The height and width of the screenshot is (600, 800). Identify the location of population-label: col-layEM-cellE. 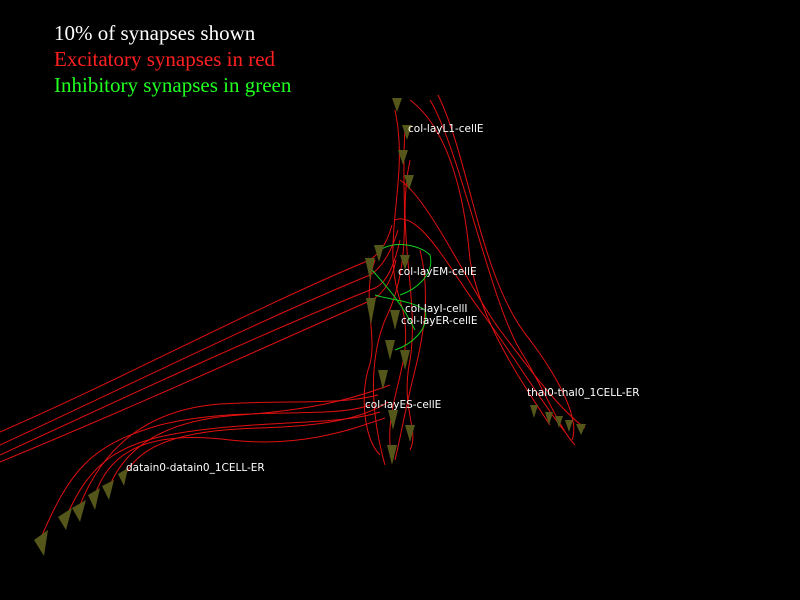
(437, 272).